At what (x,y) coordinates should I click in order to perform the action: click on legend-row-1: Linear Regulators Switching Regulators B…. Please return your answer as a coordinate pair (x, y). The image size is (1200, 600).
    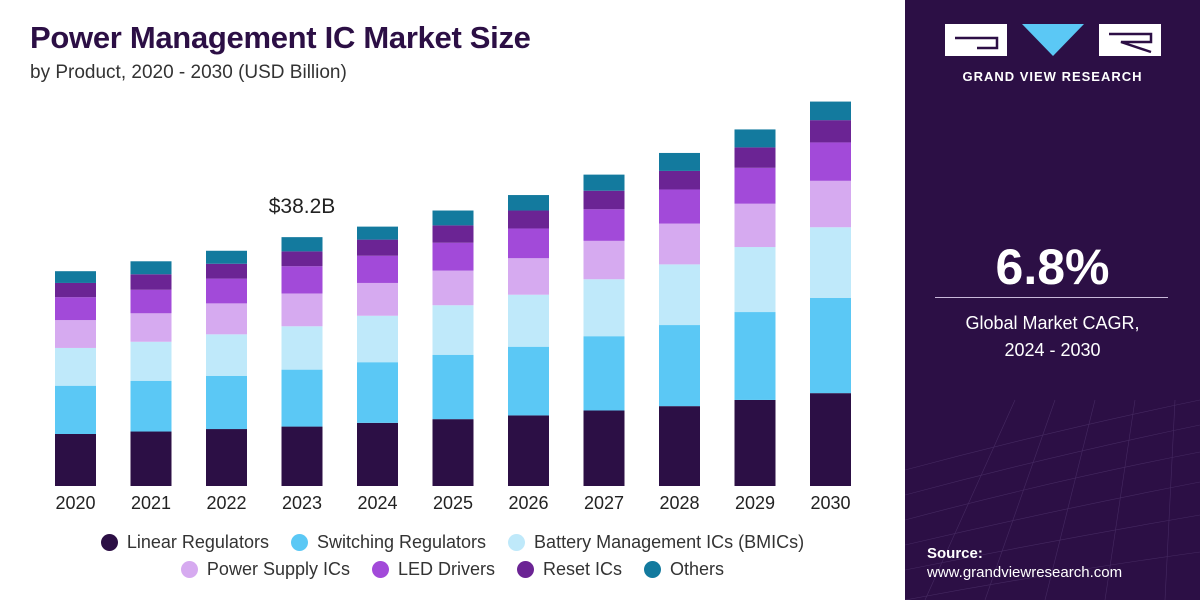
    Looking at the image, I should click on (452, 542).